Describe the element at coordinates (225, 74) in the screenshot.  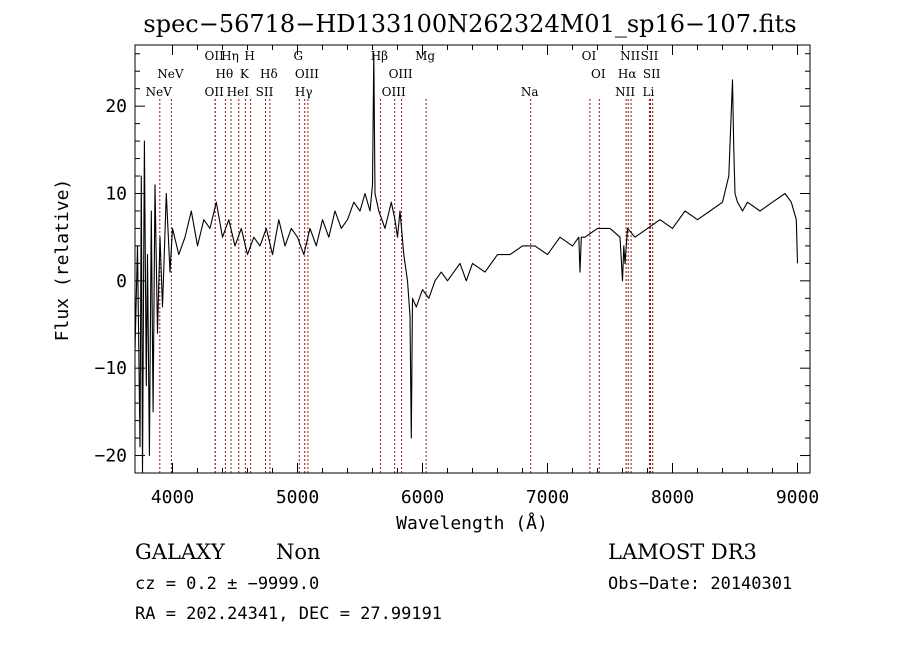
I see `emission-line-label: Hθ` at that location.